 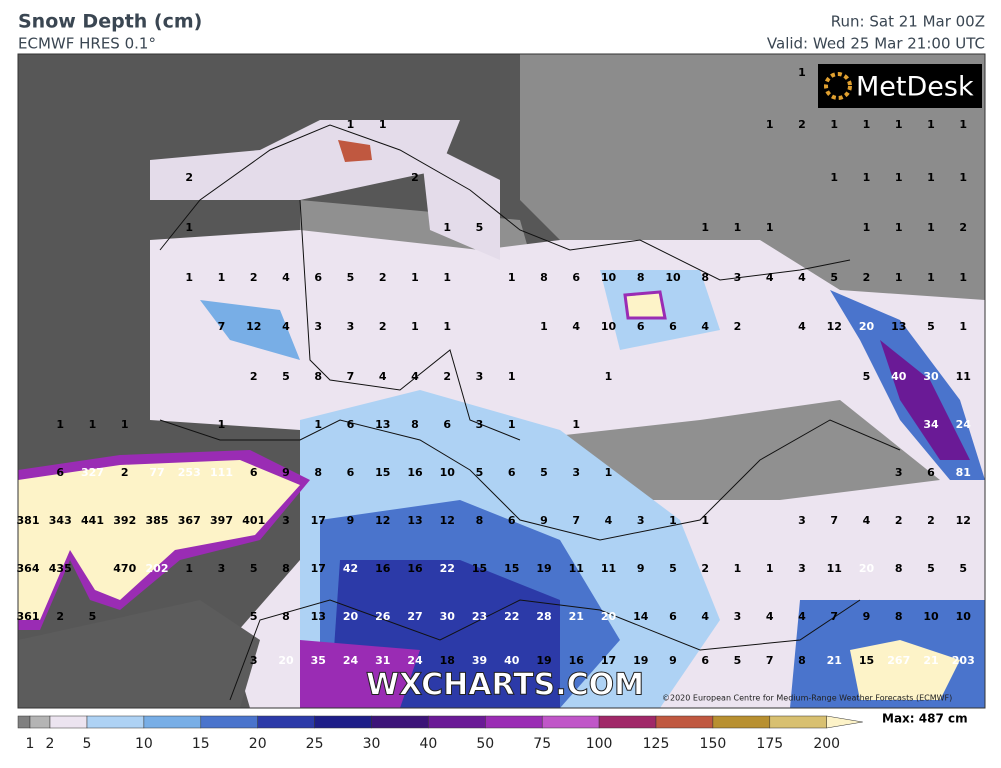 I want to click on depth-label: 27, so click(x=414, y=616).